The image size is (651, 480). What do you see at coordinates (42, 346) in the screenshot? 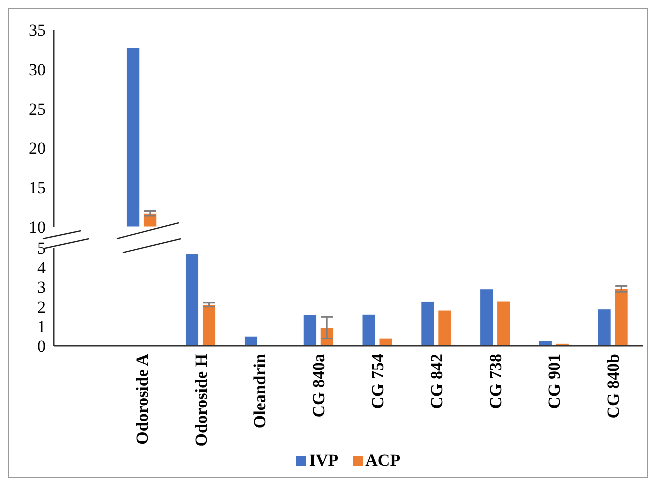
I see `y-tick-label: 0` at bounding box center [42, 346].